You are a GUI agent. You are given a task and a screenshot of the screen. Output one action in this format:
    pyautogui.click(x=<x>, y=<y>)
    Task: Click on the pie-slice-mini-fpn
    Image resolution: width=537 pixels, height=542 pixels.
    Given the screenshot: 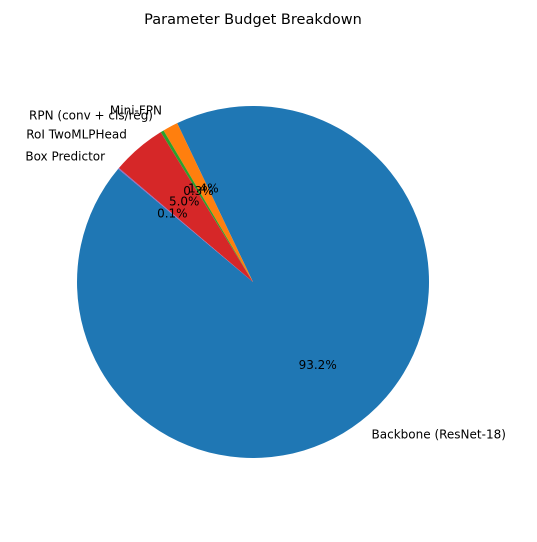 What is the action you would take?
    pyautogui.click(x=208, y=202)
    